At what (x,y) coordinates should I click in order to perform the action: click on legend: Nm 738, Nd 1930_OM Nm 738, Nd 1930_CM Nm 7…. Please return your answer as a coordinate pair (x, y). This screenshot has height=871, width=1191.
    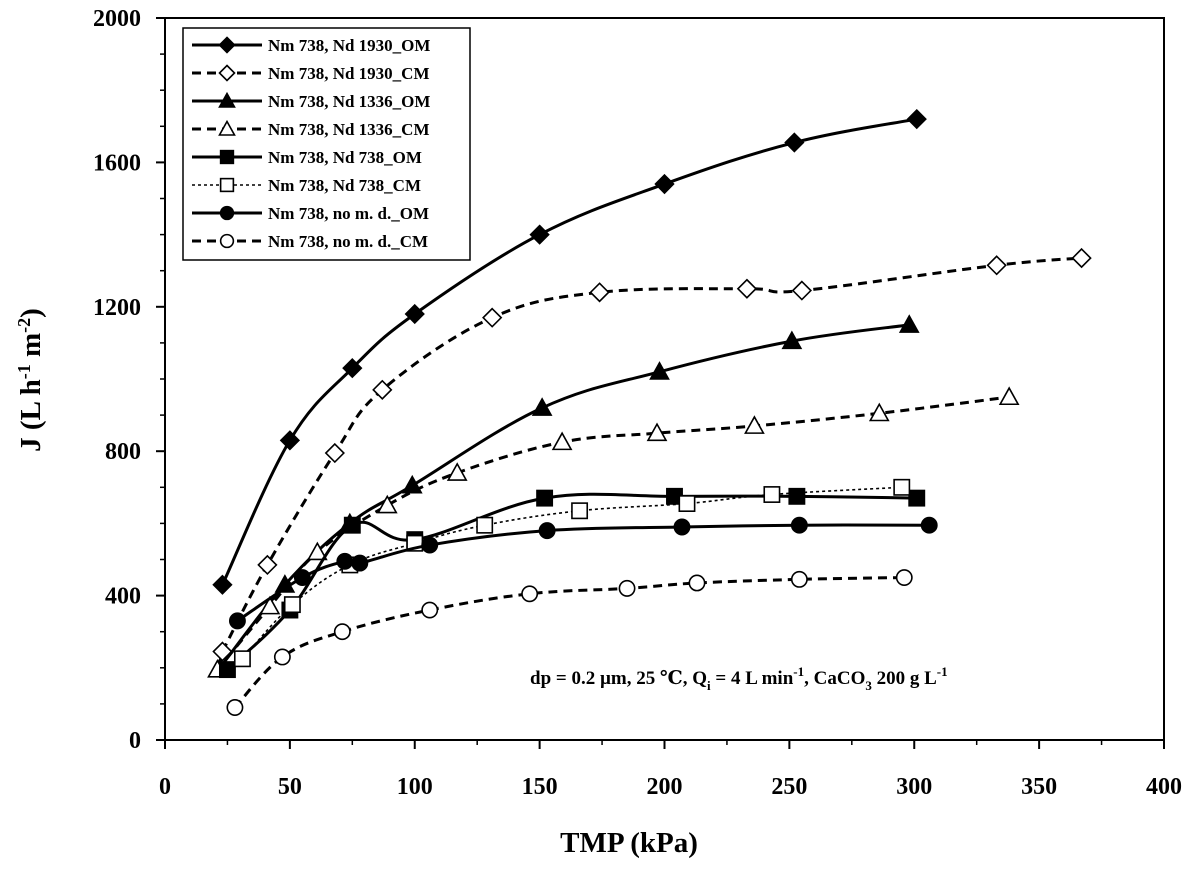
    Looking at the image, I should click on (326, 144).